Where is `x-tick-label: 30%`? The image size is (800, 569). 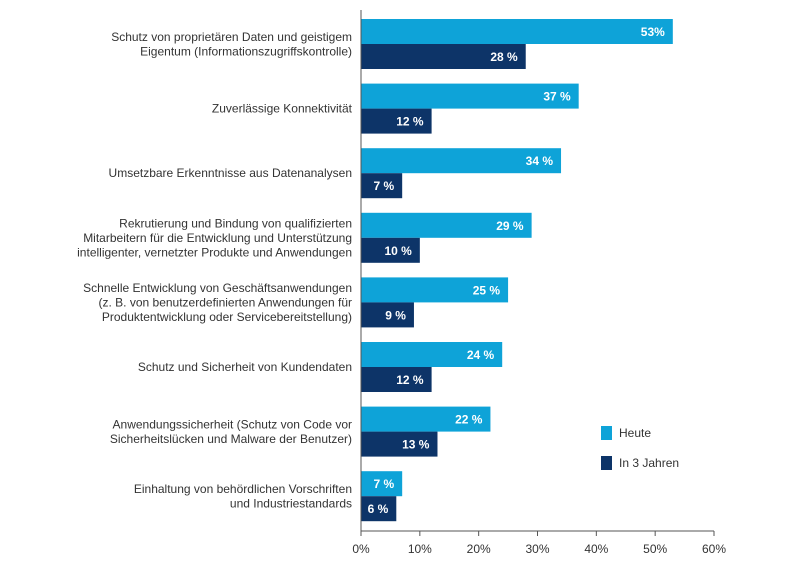
x-tick-label: 30% is located at coordinates (537, 549).